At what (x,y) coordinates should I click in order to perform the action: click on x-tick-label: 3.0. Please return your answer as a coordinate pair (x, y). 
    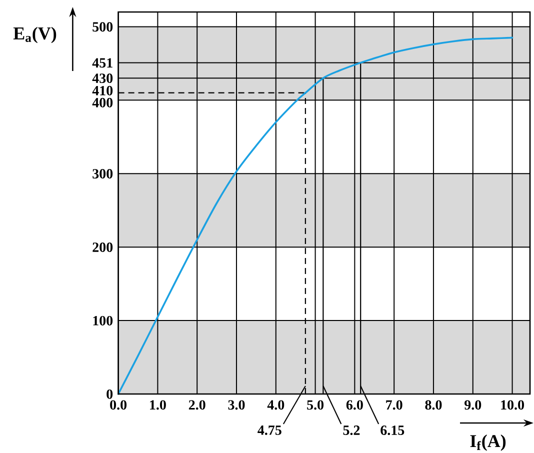
    Looking at the image, I should click on (236, 405).